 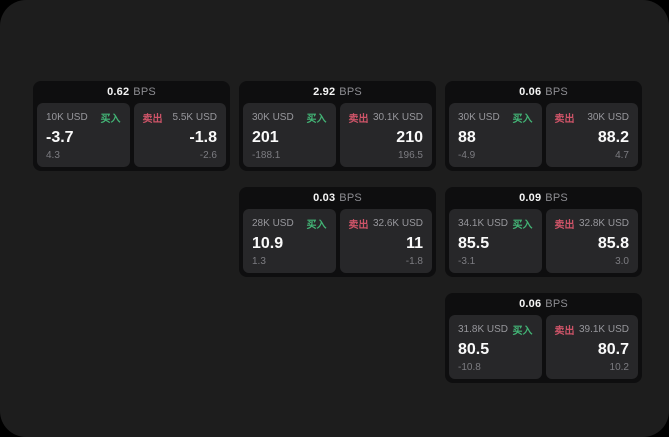 I want to click on buy-price: -3.7, so click(x=60, y=137).